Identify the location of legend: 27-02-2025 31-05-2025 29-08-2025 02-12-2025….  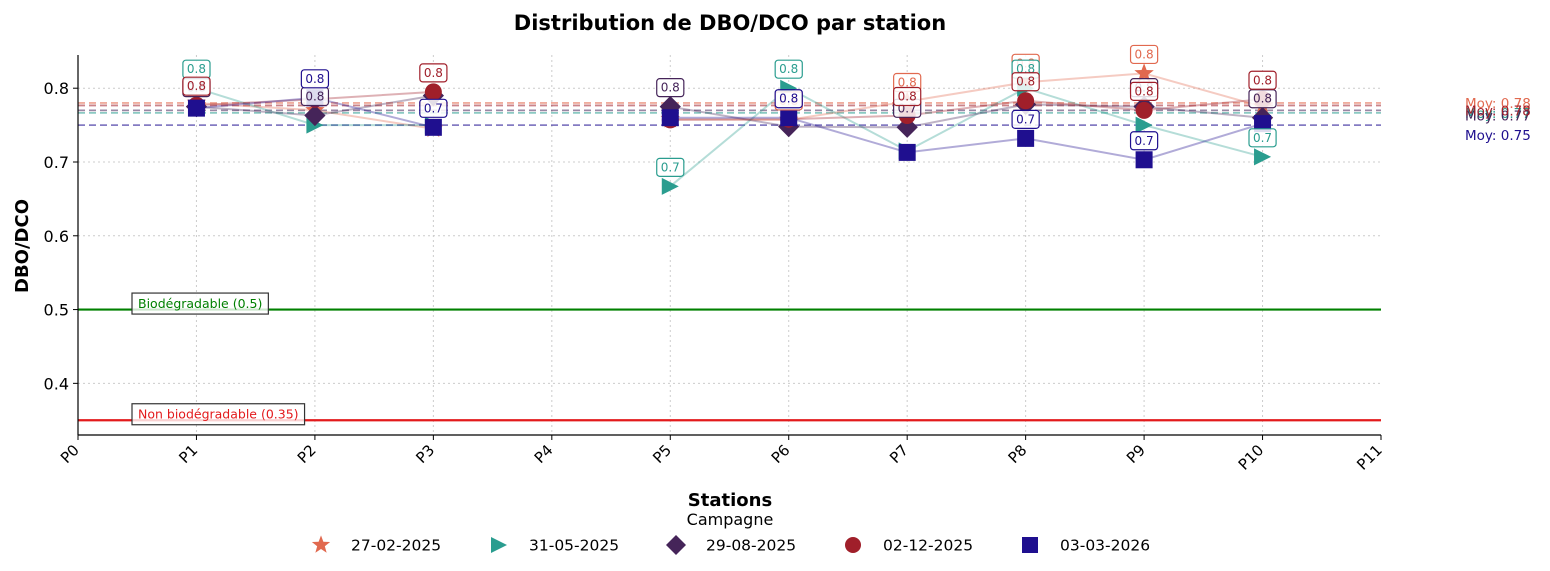
(730, 545).